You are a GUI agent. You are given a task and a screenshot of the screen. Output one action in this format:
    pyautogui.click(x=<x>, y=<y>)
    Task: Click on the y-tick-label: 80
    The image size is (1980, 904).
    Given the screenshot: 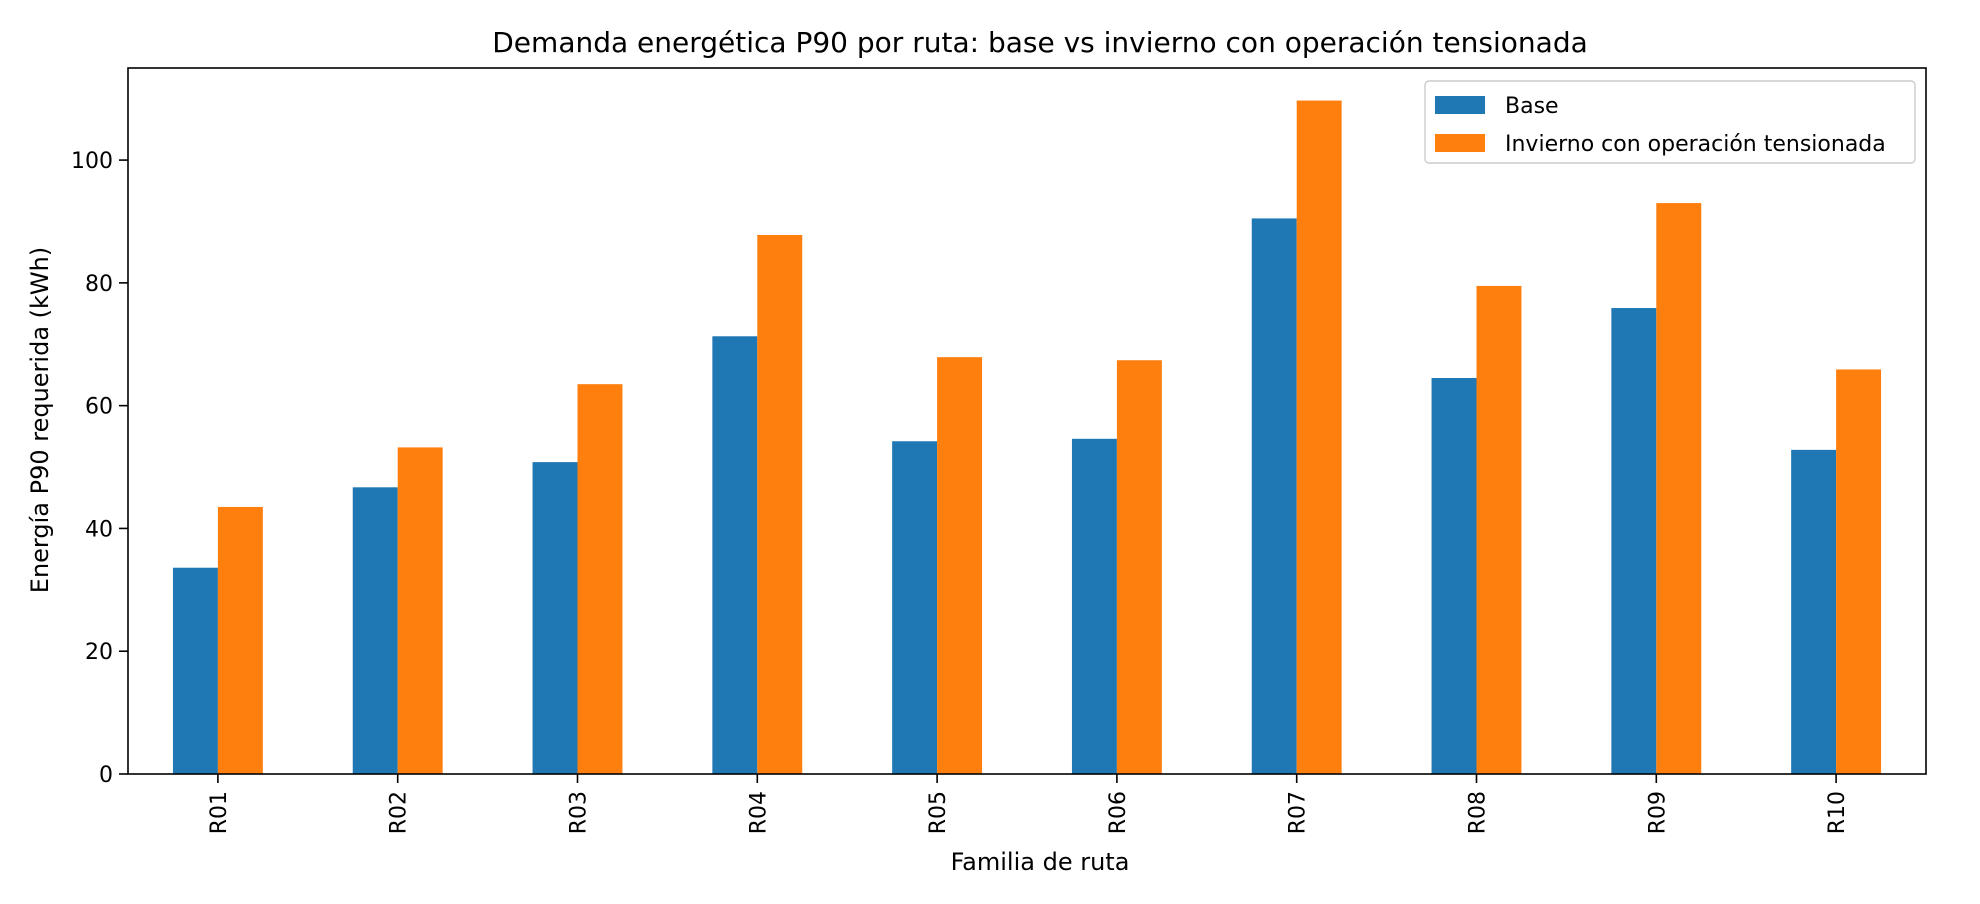 What is the action you would take?
    pyautogui.click(x=99, y=284)
    